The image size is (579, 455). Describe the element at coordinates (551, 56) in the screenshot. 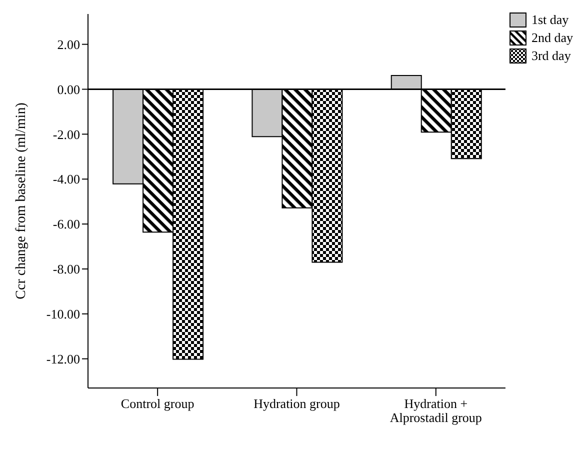

I see `text: 3rd day` at that location.